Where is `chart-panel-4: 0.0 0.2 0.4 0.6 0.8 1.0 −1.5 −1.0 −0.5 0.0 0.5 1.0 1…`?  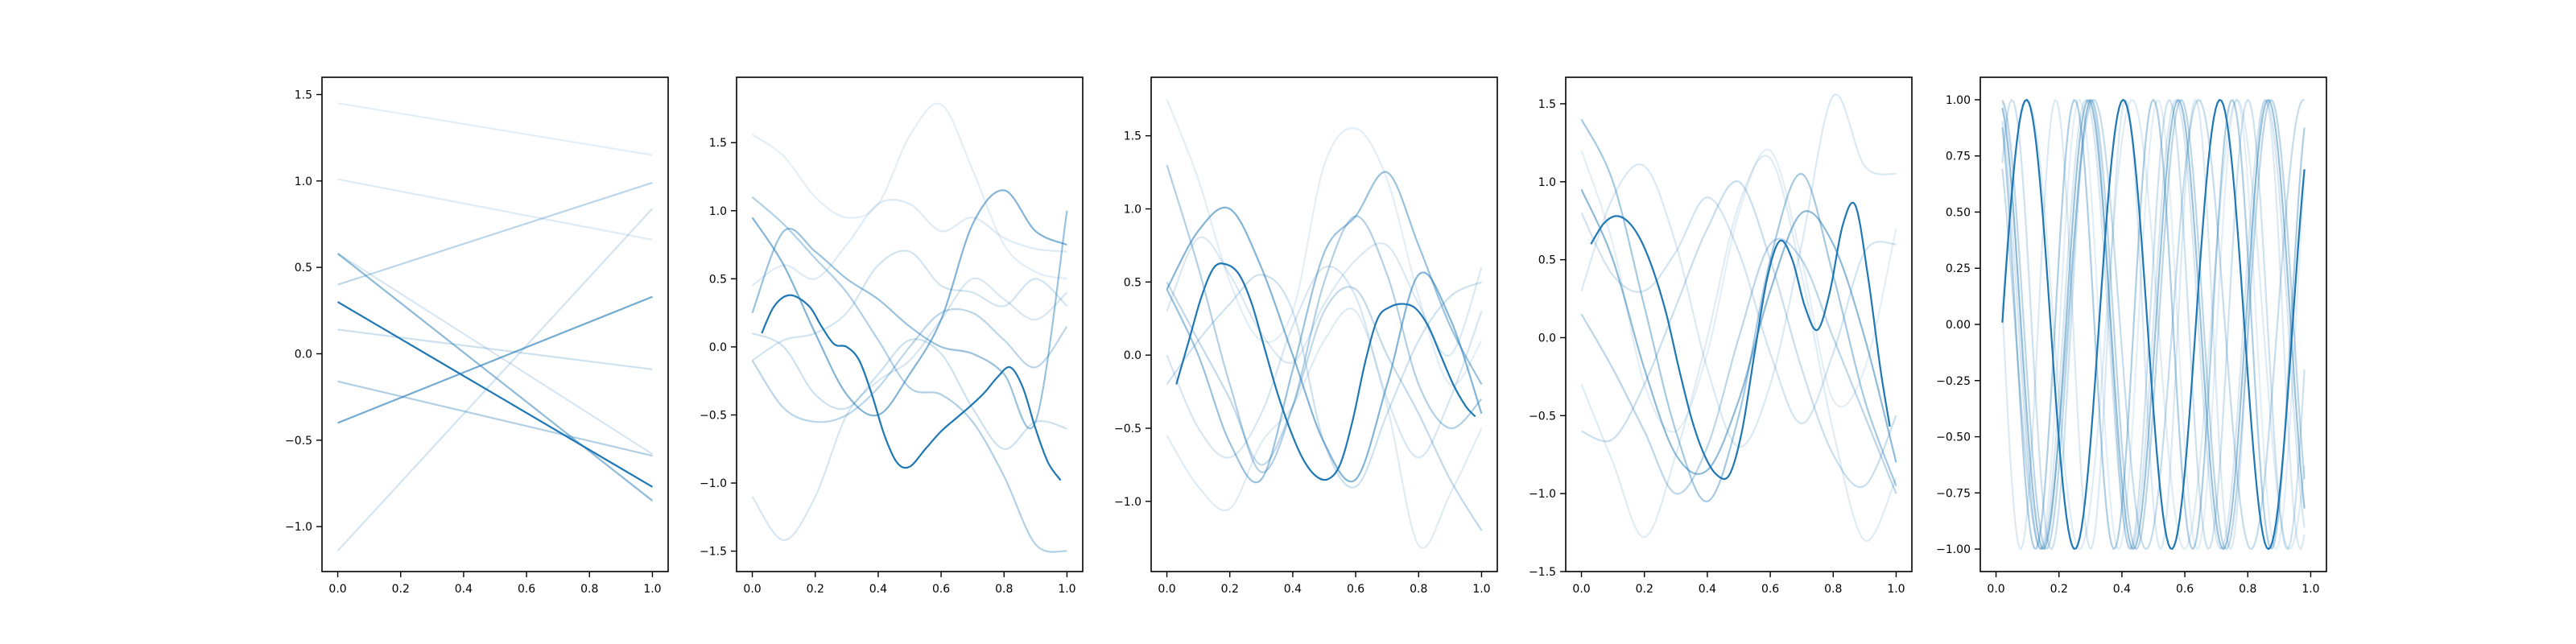
chart-panel-4: 0.0 0.2 0.4 0.6 0.8 1.0 −1.5 −1.0 −0.5 0.0 0.5 1.0 1… is located at coordinates (1721, 336).